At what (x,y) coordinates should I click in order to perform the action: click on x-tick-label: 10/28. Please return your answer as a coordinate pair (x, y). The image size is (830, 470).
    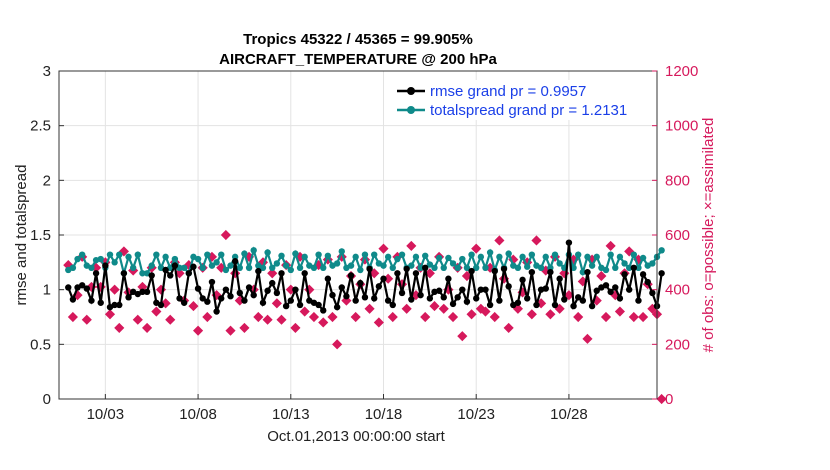
    Looking at the image, I should click on (569, 414).